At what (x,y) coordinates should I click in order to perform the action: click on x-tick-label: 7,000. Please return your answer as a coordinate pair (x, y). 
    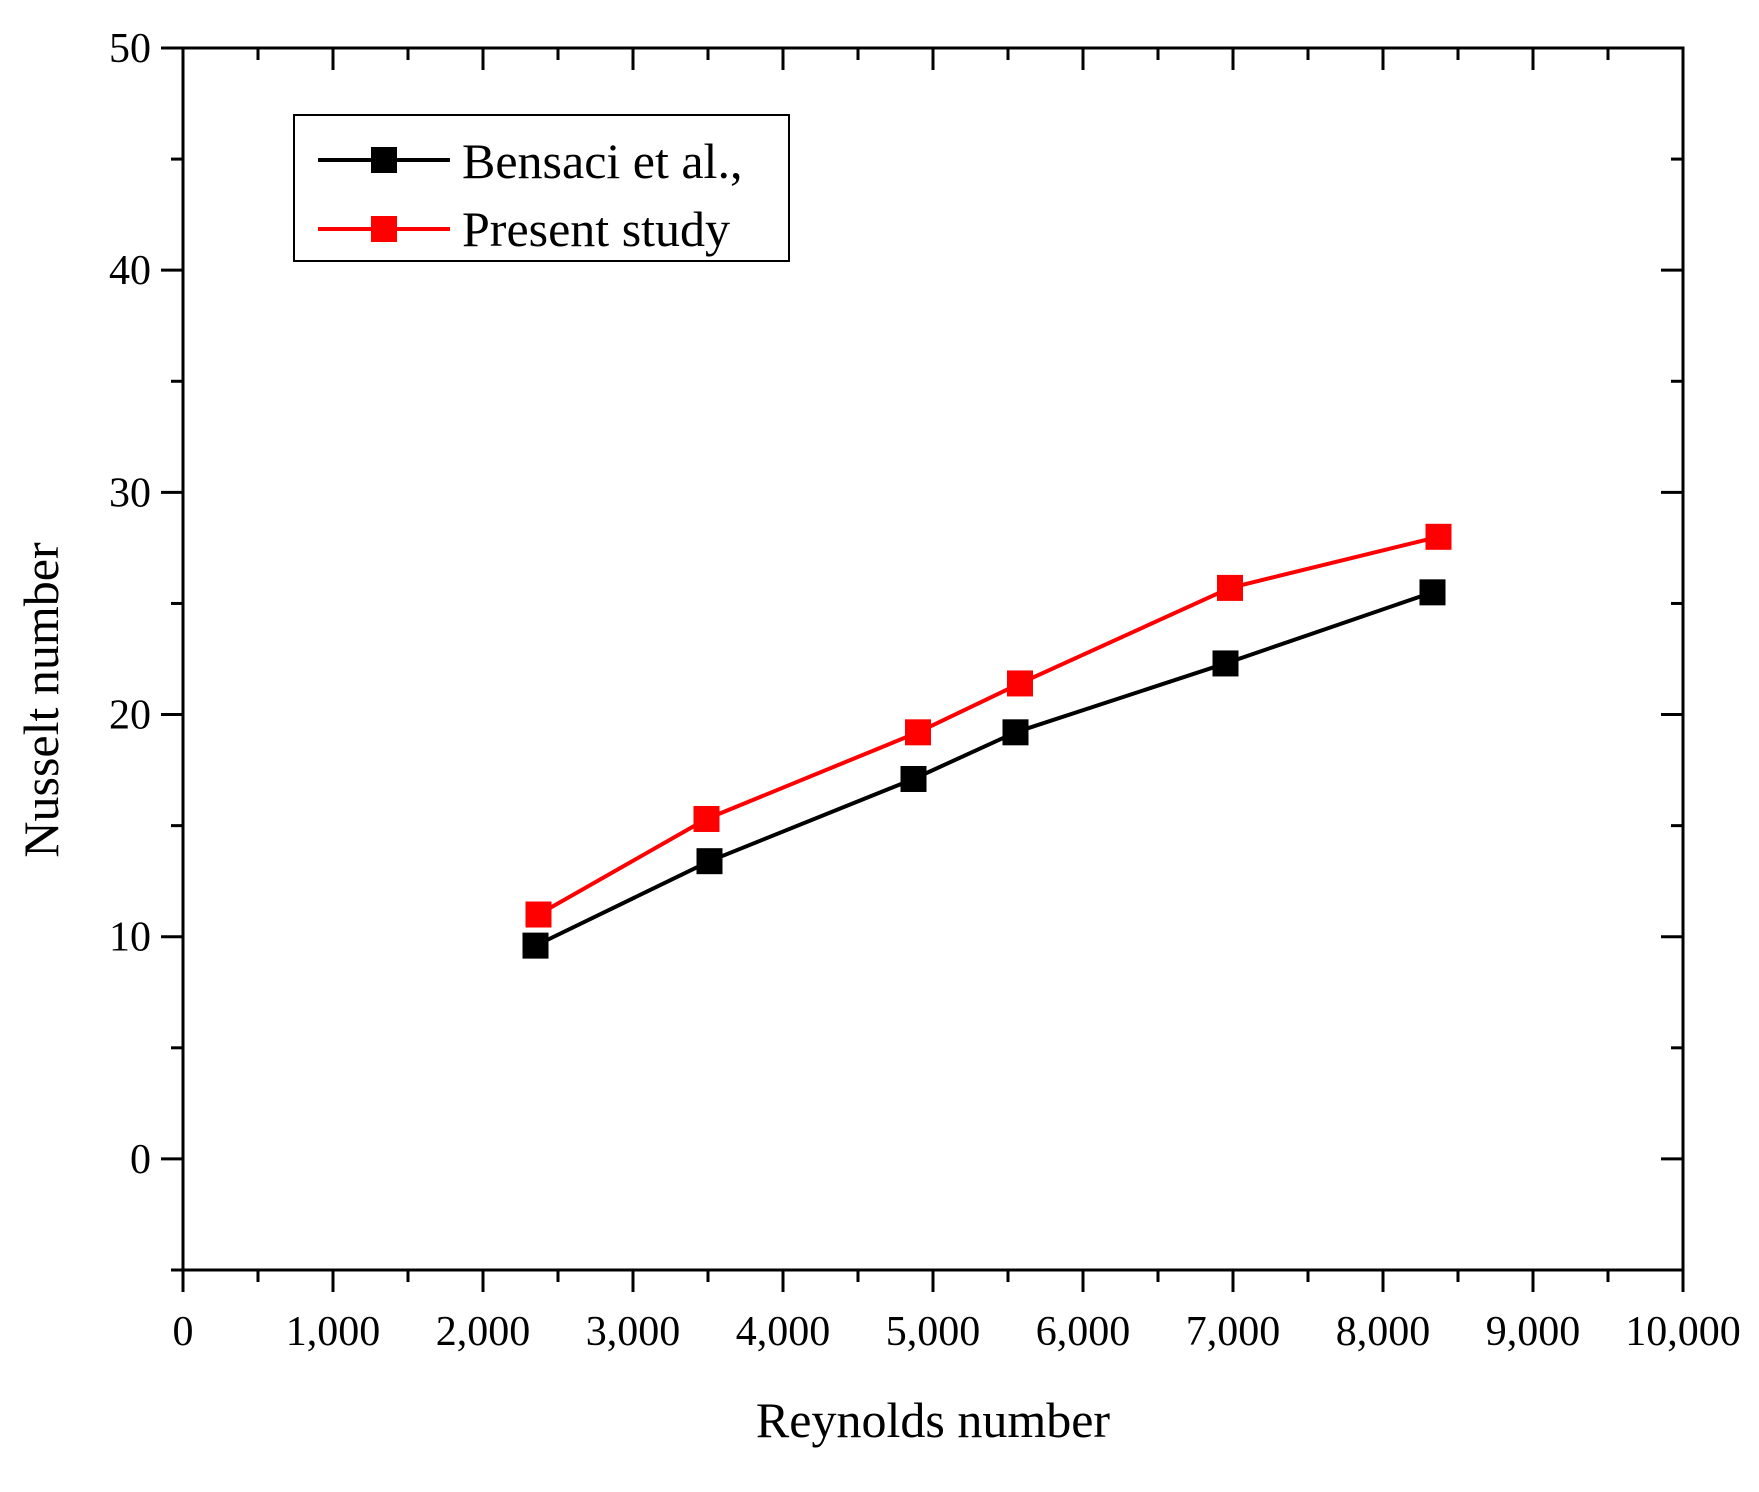
    Looking at the image, I should click on (1233, 1332).